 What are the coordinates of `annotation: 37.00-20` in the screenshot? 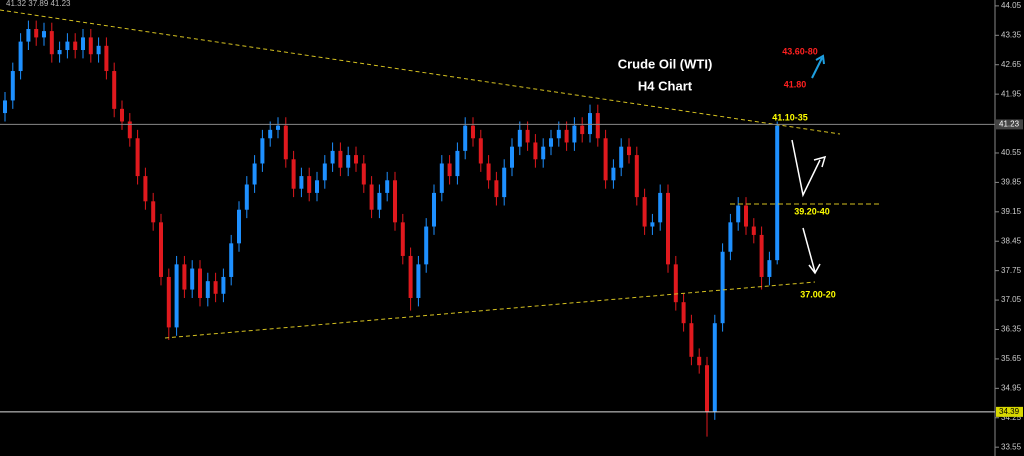 It's located at (818, 294).